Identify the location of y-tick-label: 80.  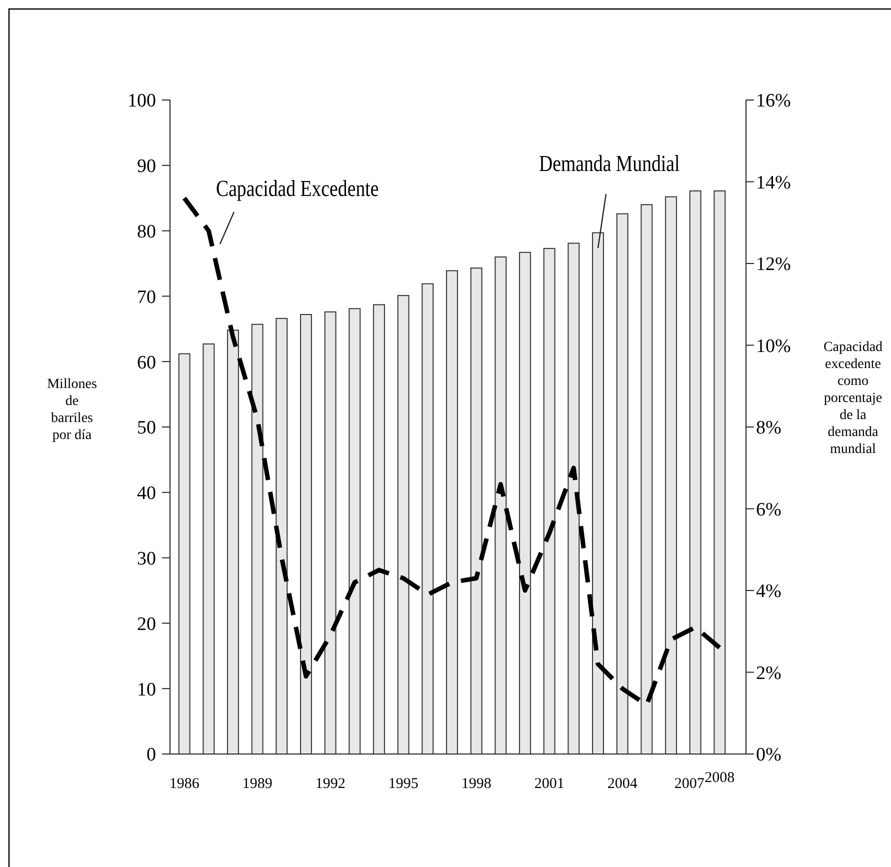
(146, 231).